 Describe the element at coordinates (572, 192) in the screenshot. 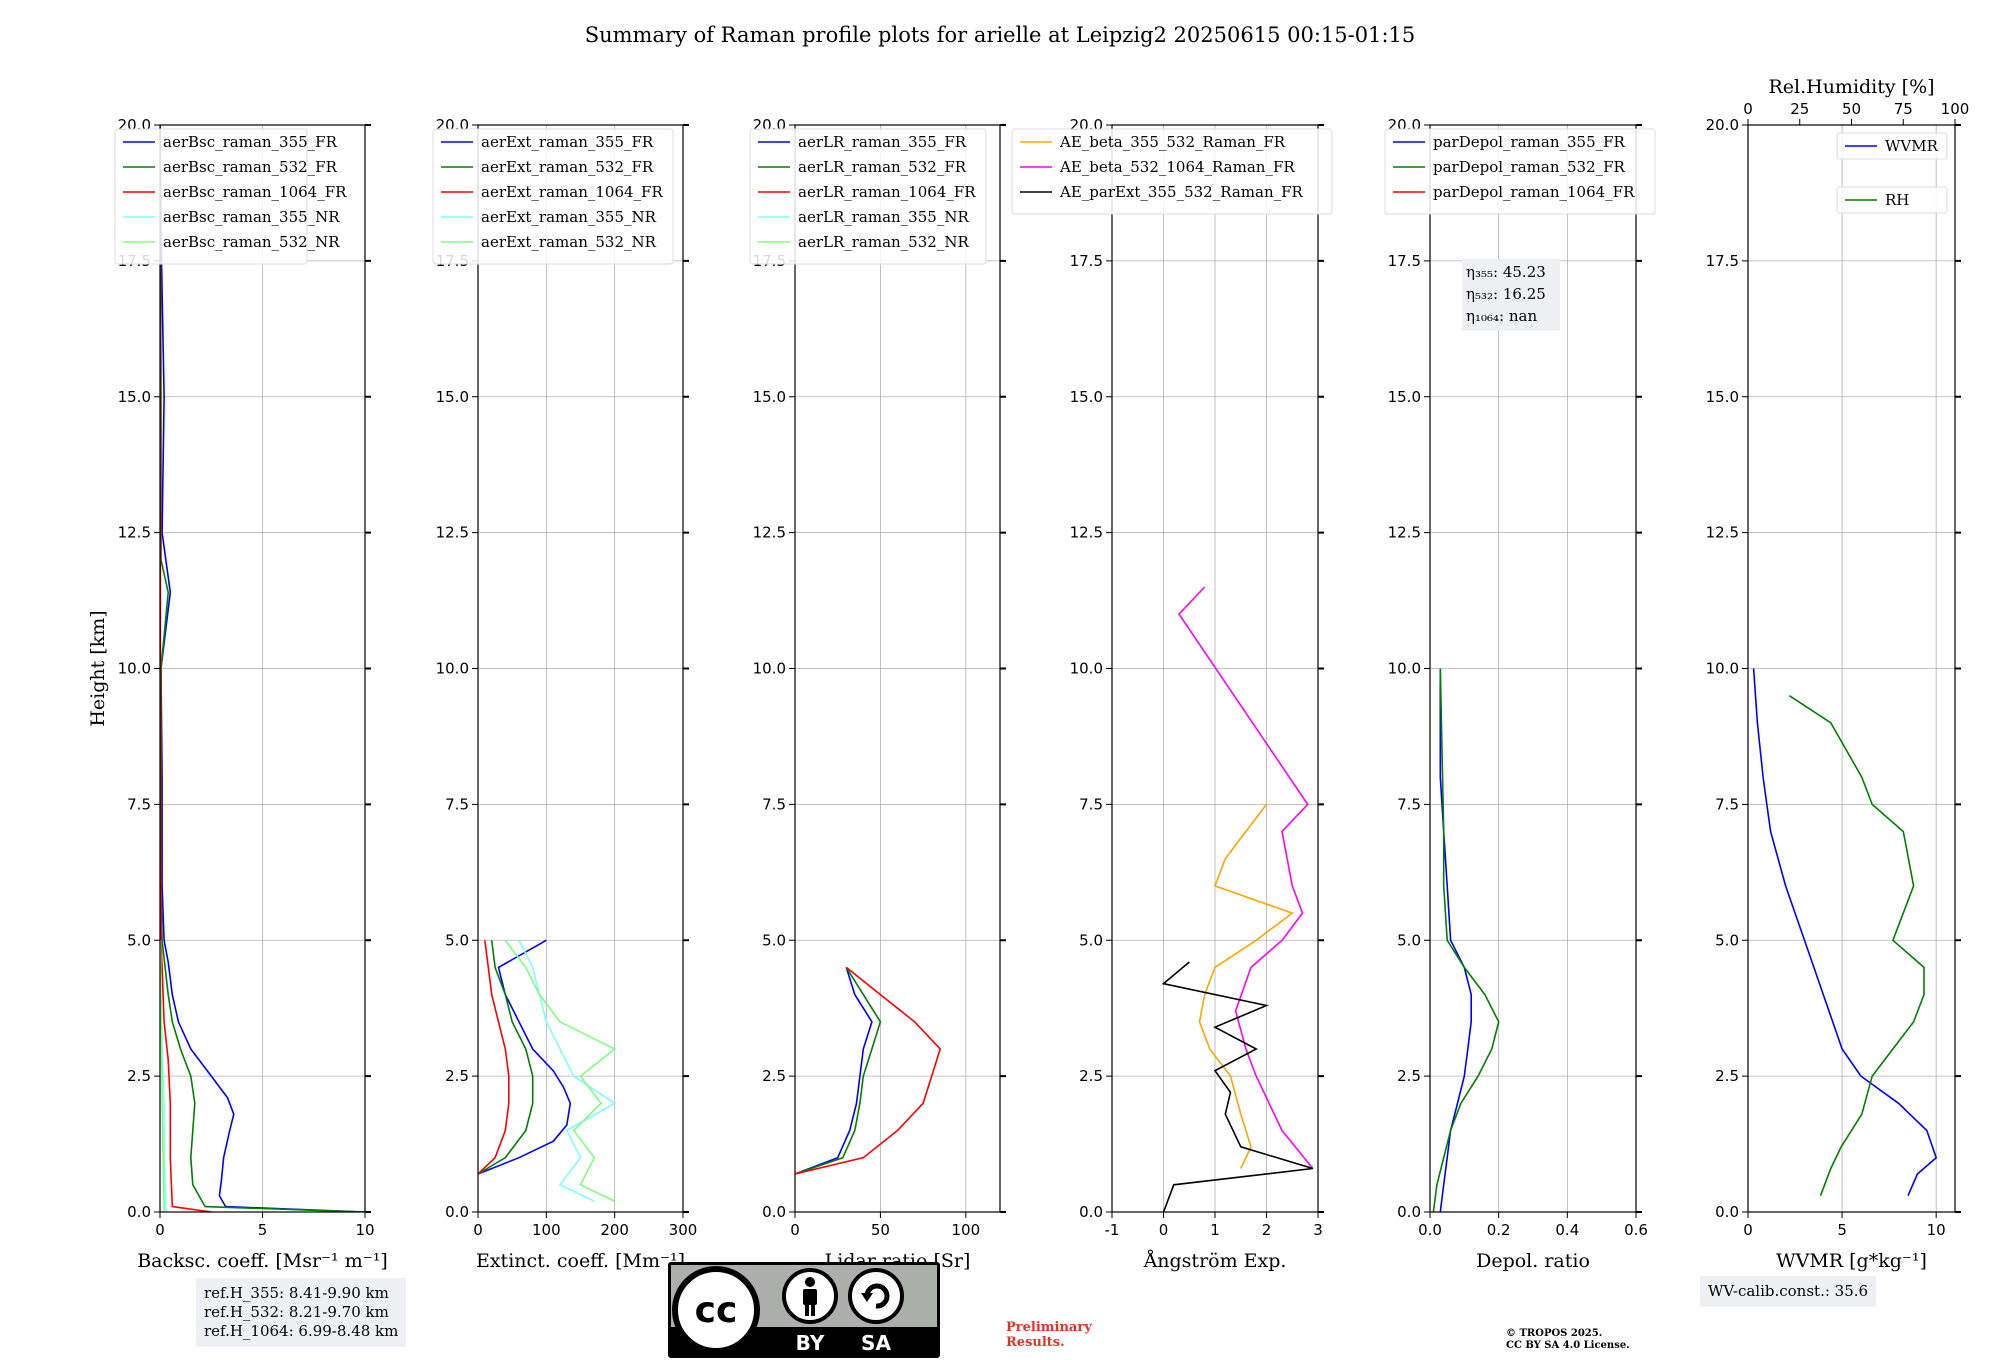

I see `legend-label: aerExt_raman_1064_FR` at that location.